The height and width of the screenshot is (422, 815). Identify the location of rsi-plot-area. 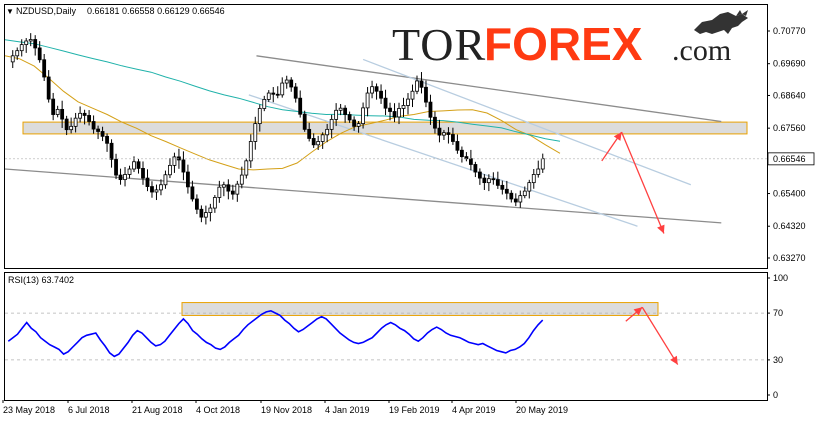
(386, 333).